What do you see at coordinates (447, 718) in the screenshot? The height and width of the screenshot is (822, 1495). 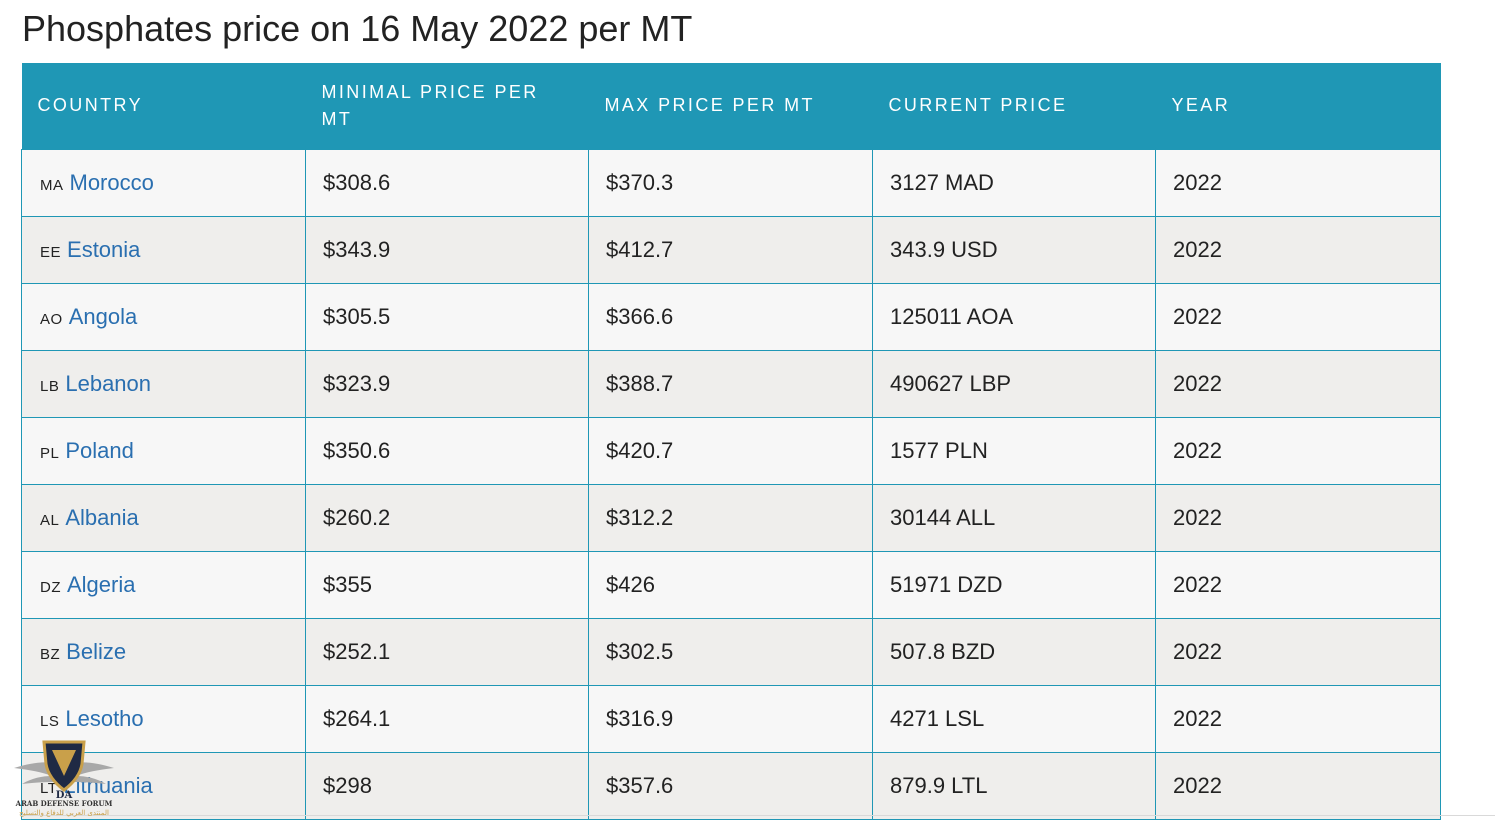 I see `min-price-cell: $264.1` at bounding box center [447, 718].